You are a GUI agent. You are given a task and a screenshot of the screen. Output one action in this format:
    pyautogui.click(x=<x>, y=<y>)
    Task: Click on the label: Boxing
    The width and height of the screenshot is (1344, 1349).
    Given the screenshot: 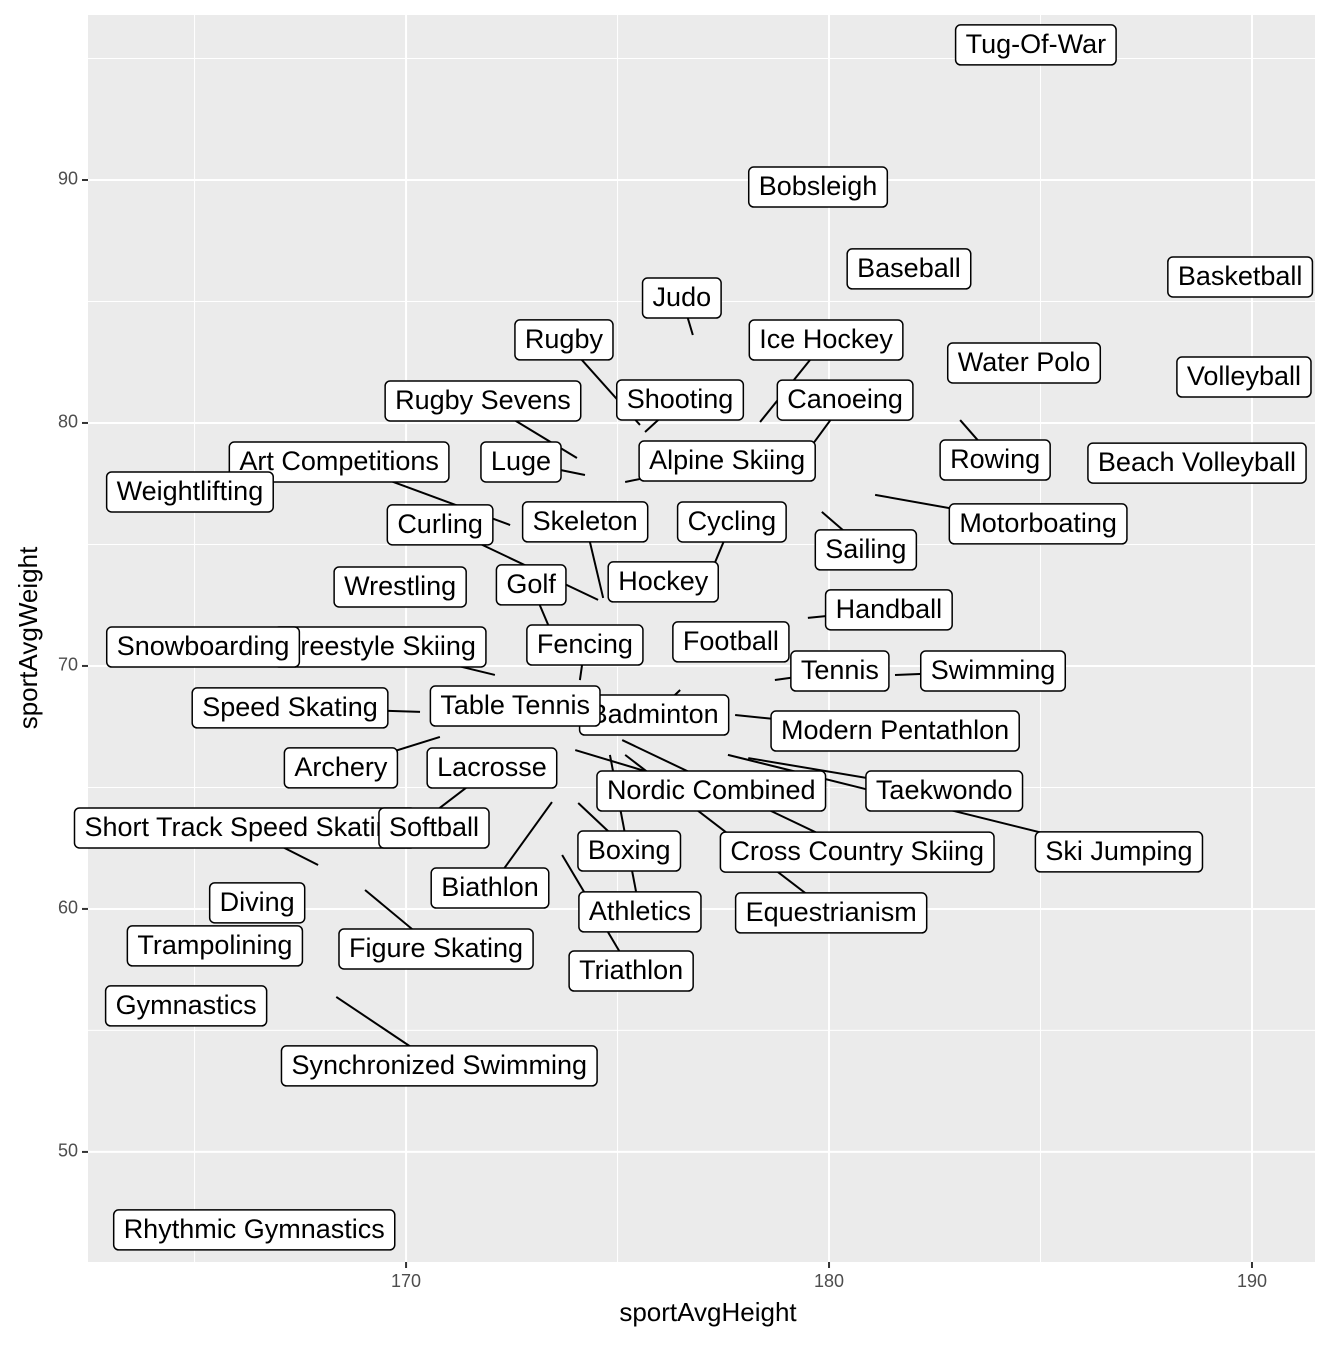 What is the action you would take?
    pyautogui.click(x=629, y=851)
    